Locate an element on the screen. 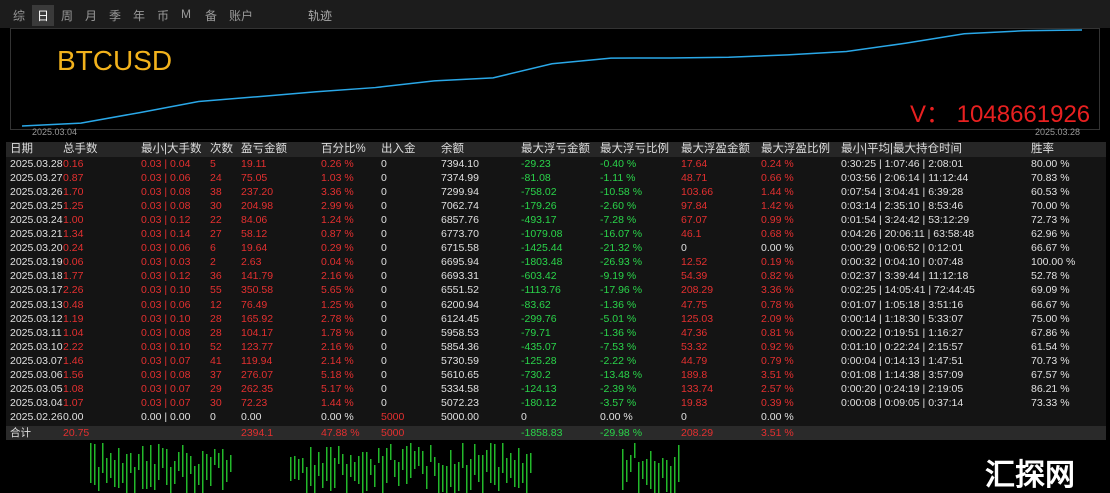 The height and width of the screenshot is (493, 1110). column-header: 次数 is located at coordinates (221, 149).